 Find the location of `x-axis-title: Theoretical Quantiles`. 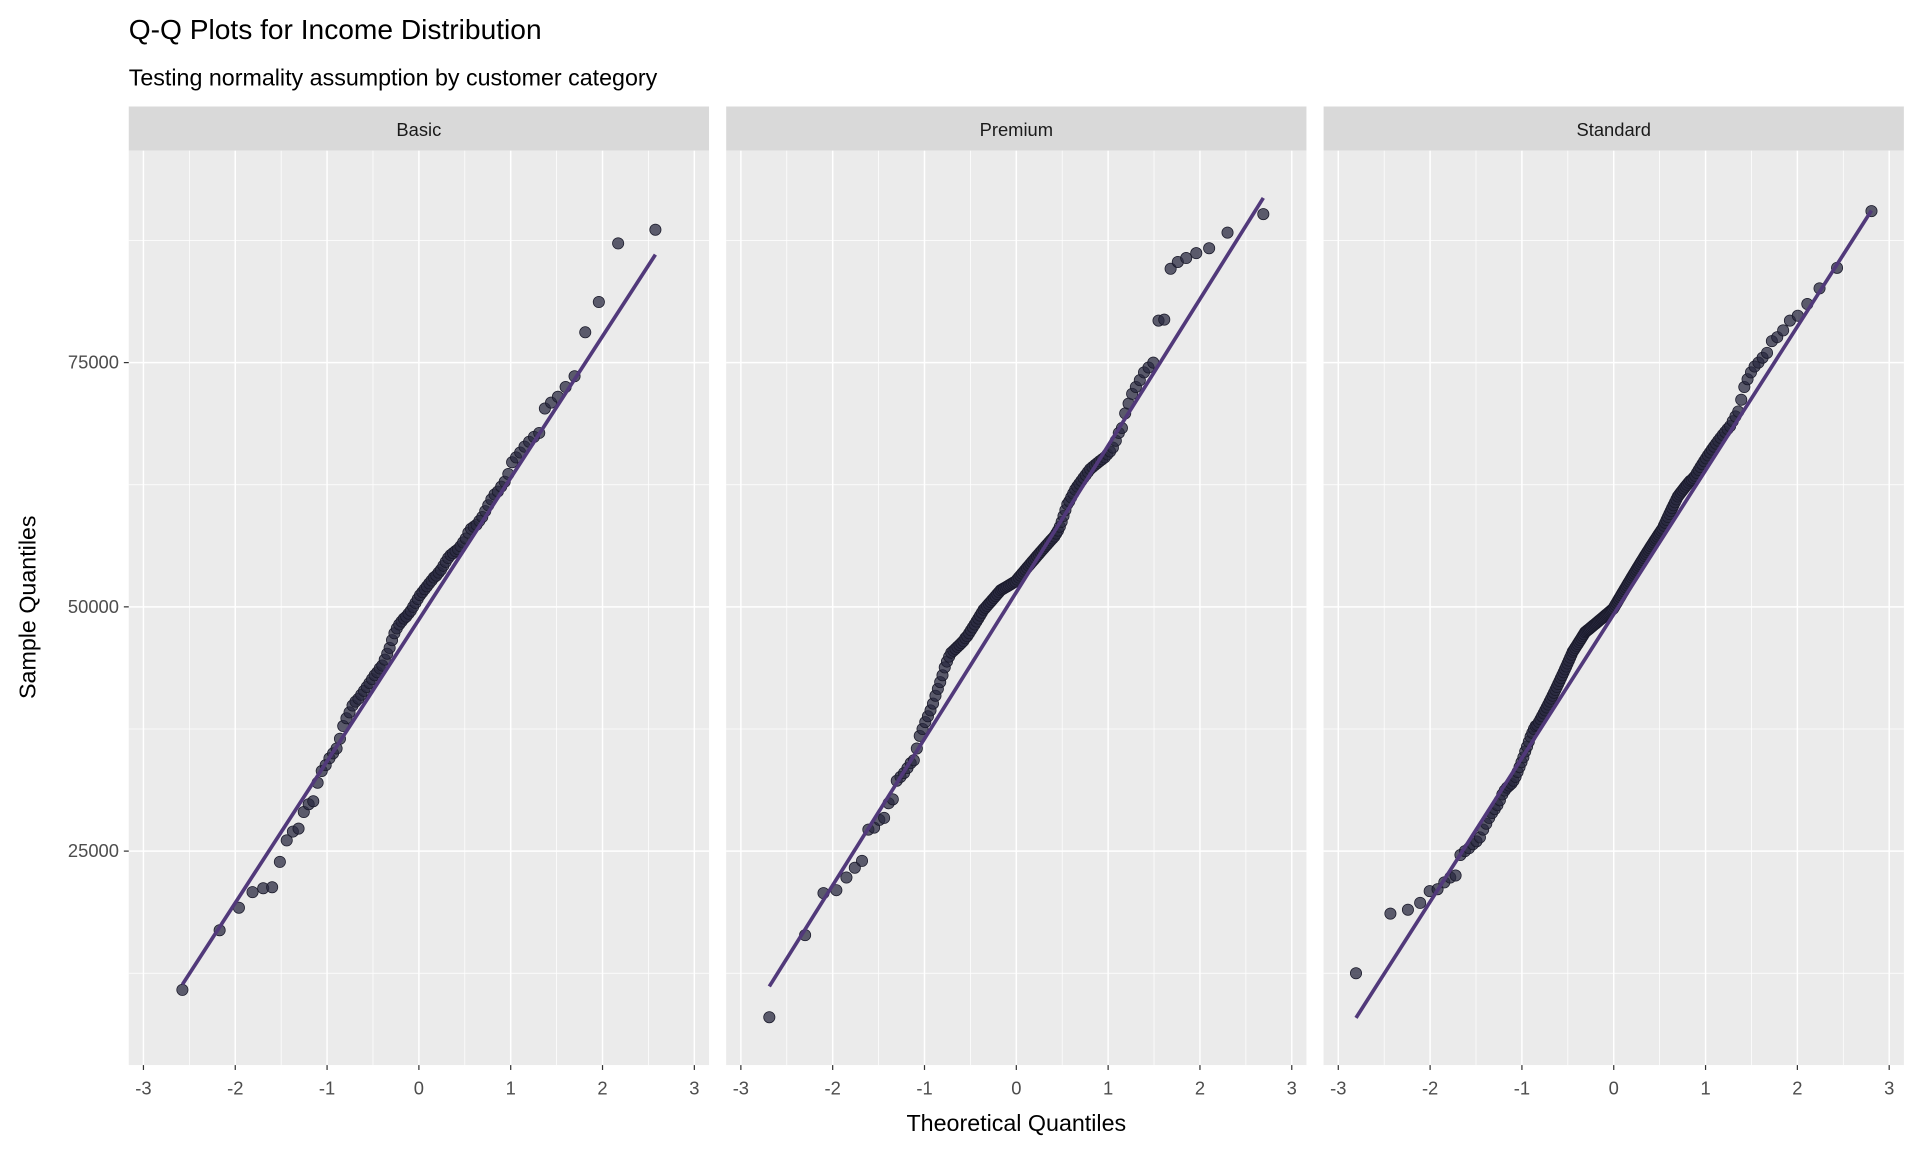

x-axis-title: Theoretical Quantiles is located at coordinates (1016, 1123).